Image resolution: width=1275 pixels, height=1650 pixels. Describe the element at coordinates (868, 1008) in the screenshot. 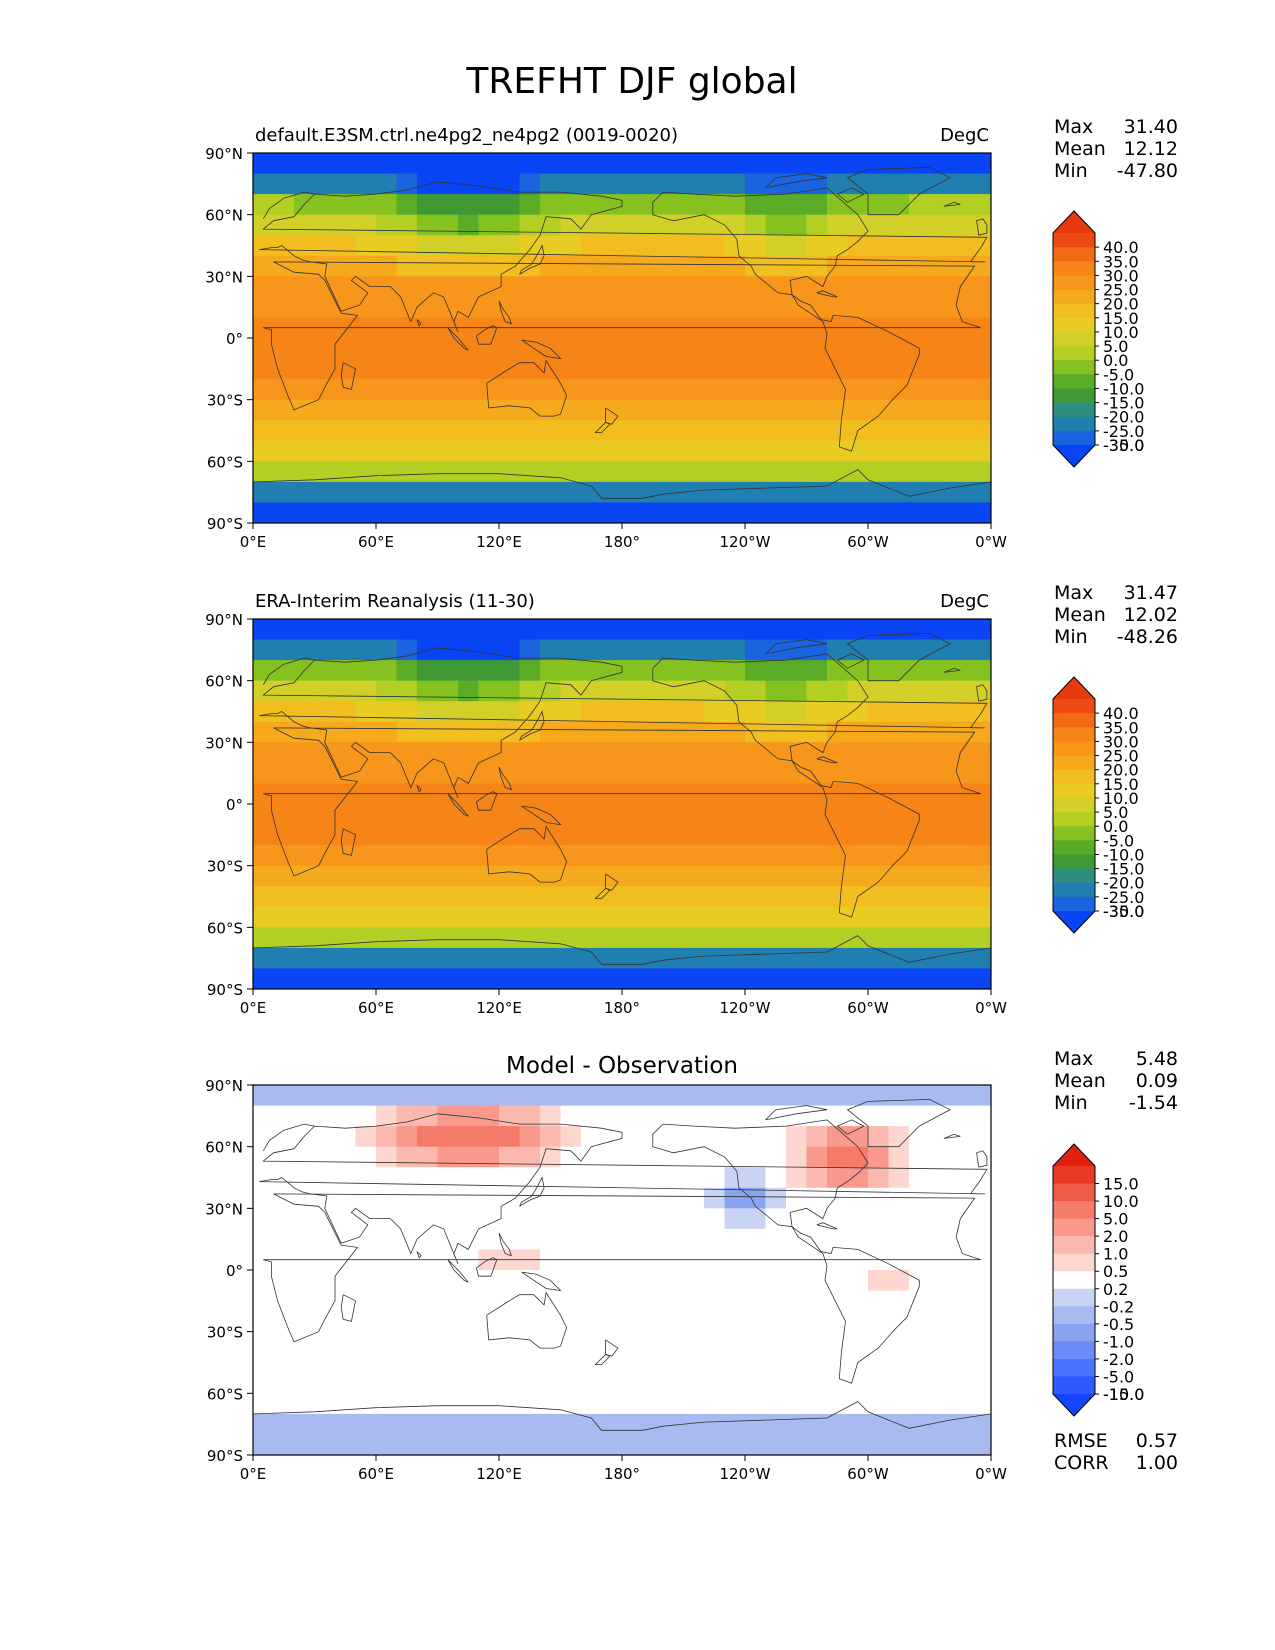

I see `lon-tick-label: 60°W` at that location.